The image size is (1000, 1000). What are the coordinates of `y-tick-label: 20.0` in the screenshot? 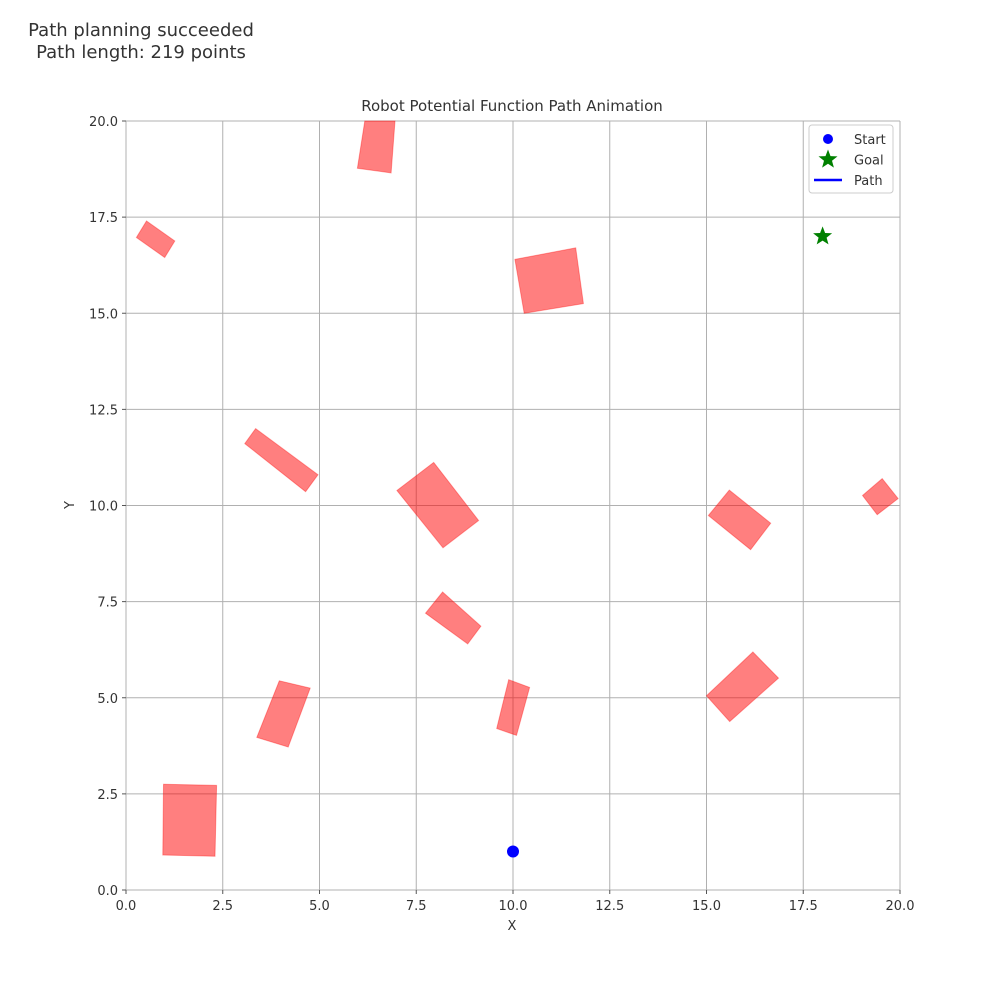 It's located at (103, 122).